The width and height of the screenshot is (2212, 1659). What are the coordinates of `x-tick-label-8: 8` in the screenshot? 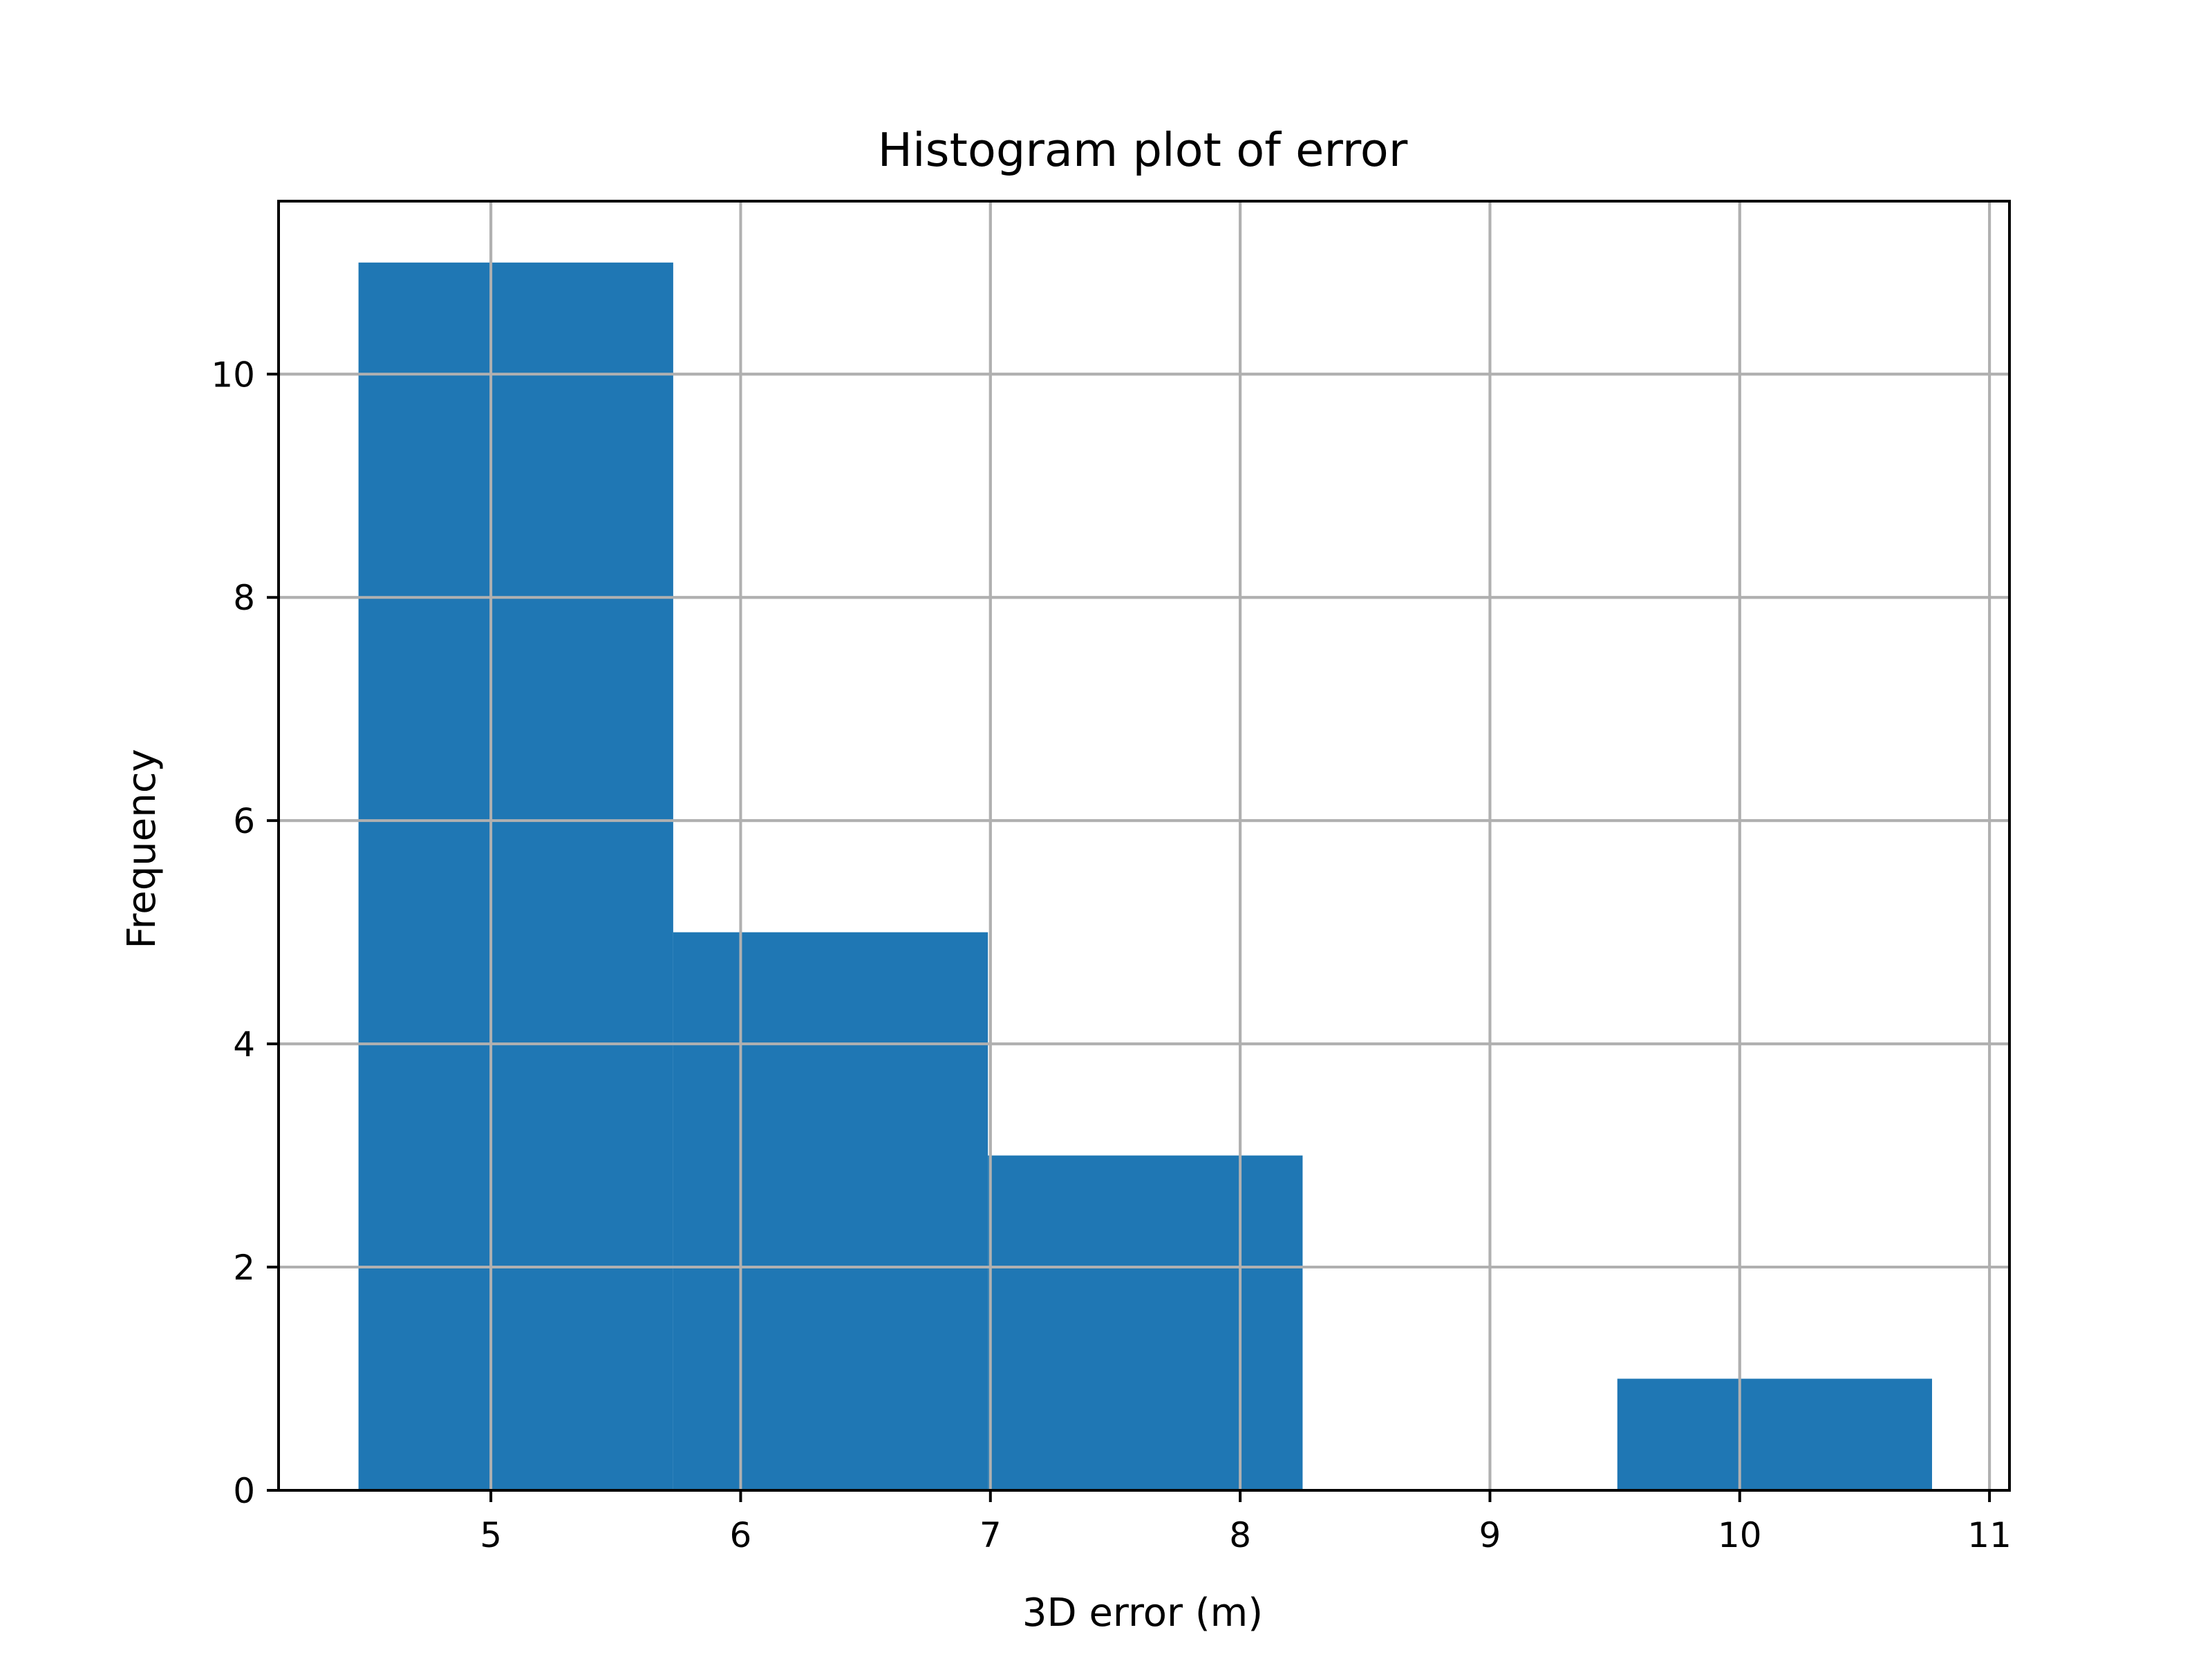 It's located at (1240, 1535).